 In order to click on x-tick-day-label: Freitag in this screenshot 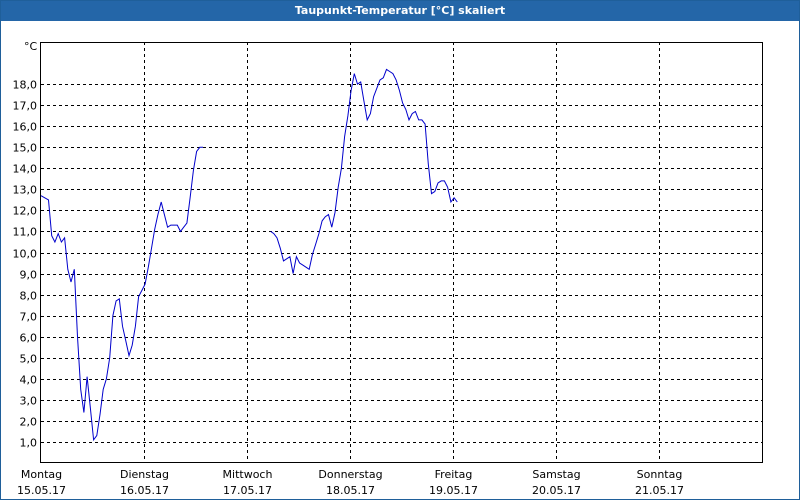, I will do `click(454, 474)`.